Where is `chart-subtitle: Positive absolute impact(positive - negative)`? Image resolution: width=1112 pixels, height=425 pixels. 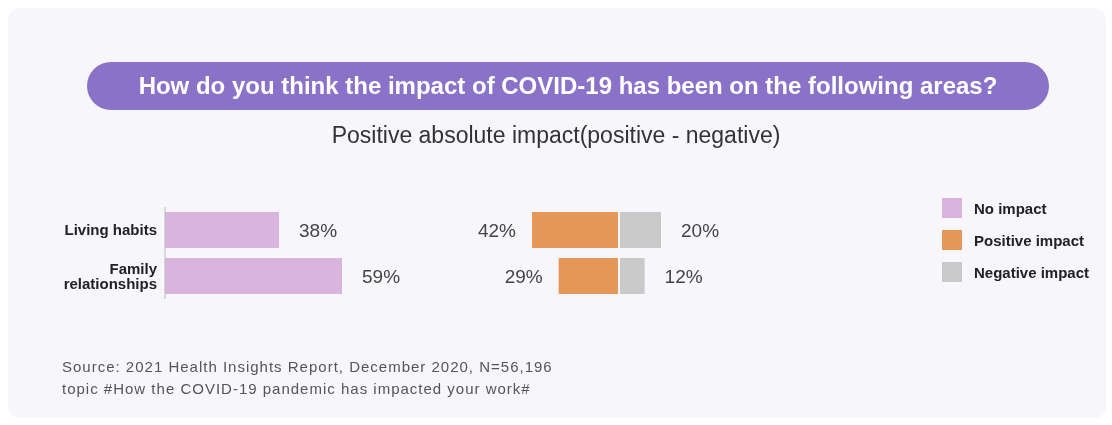 chart-subtitle: Positive absolute impact(positive - negative) is located at coordinates (556, 135).